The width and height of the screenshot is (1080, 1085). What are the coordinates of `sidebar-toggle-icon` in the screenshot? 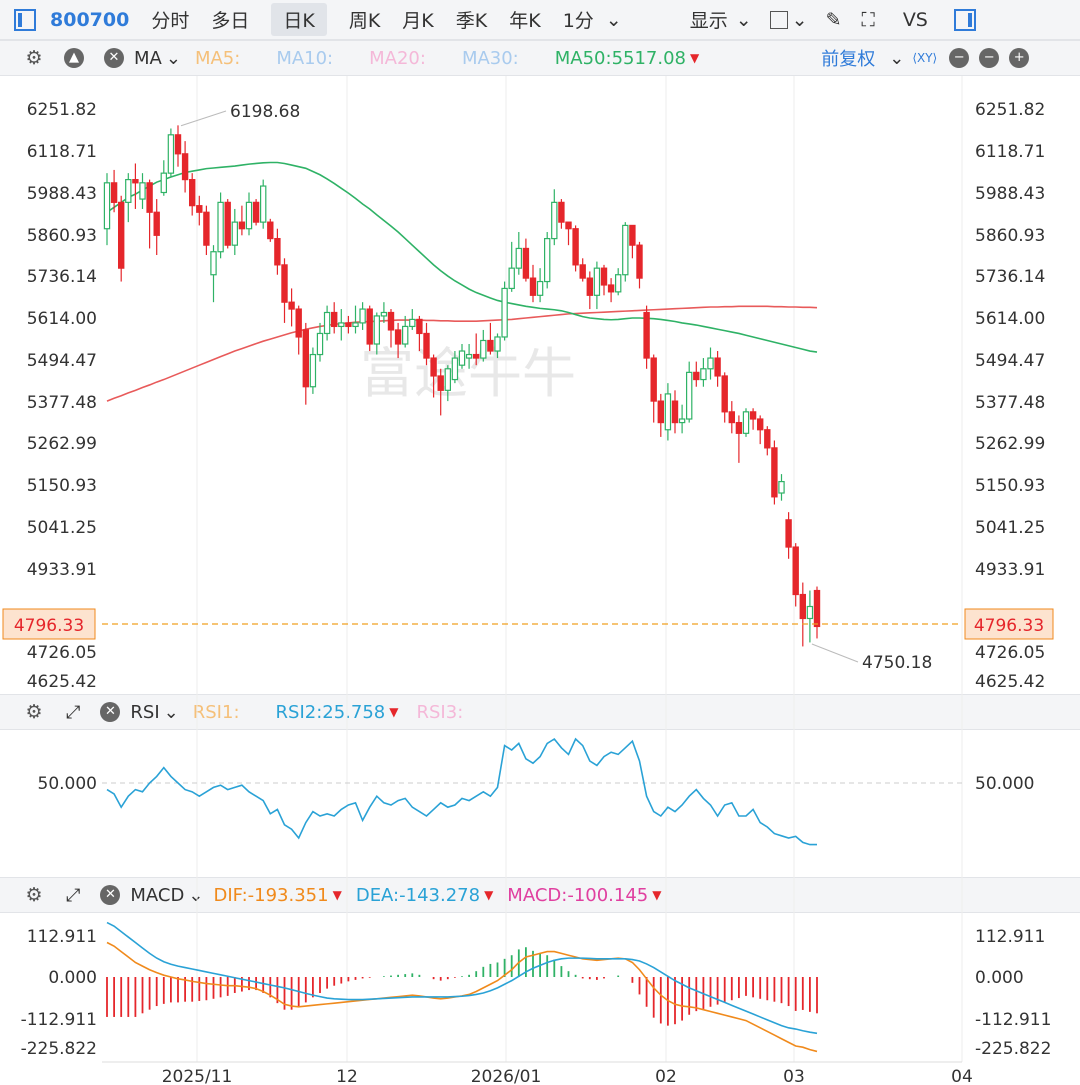 It's located at (25, 19).